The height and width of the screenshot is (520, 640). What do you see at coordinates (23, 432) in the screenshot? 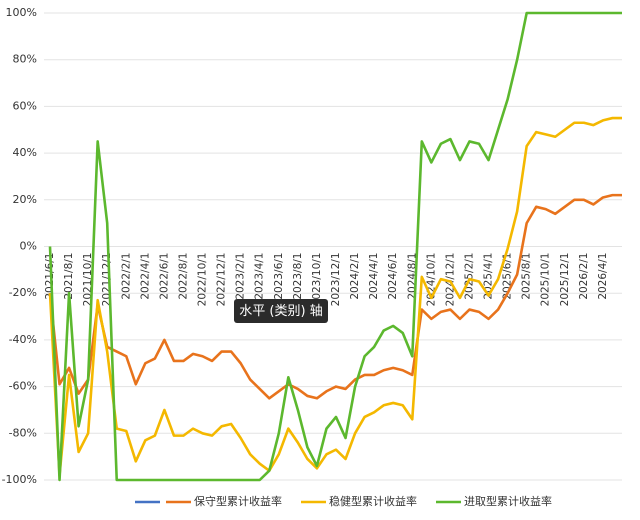
I see `y-tick-label: -80%` at bounding box center [23, 432].